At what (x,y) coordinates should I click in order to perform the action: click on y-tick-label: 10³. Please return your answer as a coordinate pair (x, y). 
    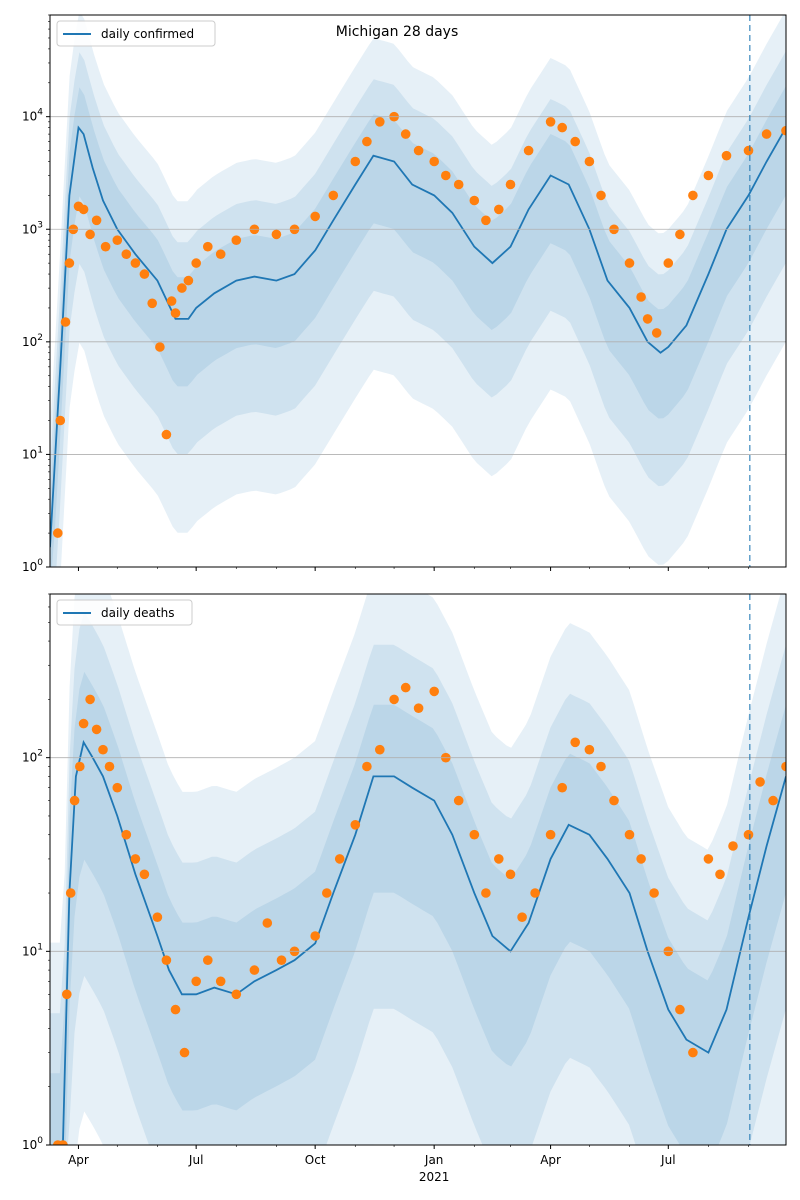
    Looking at the image, I should click on (32, 228).